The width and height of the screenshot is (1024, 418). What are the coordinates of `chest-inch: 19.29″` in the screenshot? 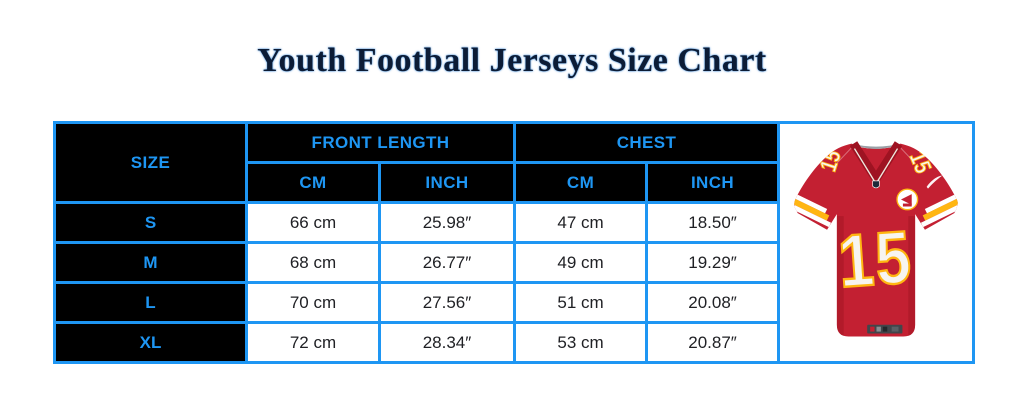 It's located at (713, 262).